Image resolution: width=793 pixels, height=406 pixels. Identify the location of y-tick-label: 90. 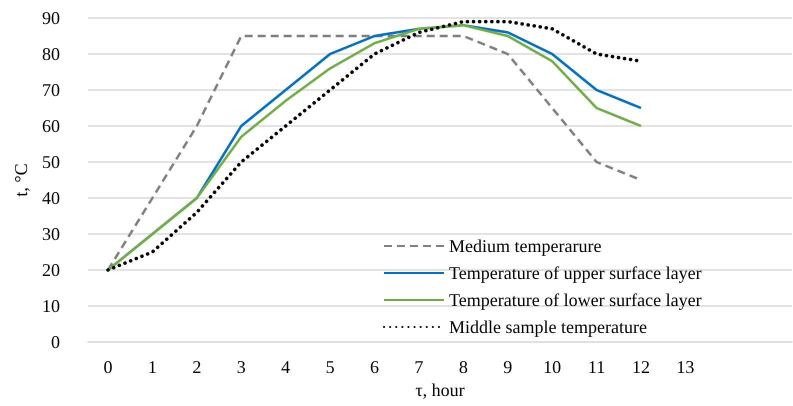
(51, 18).